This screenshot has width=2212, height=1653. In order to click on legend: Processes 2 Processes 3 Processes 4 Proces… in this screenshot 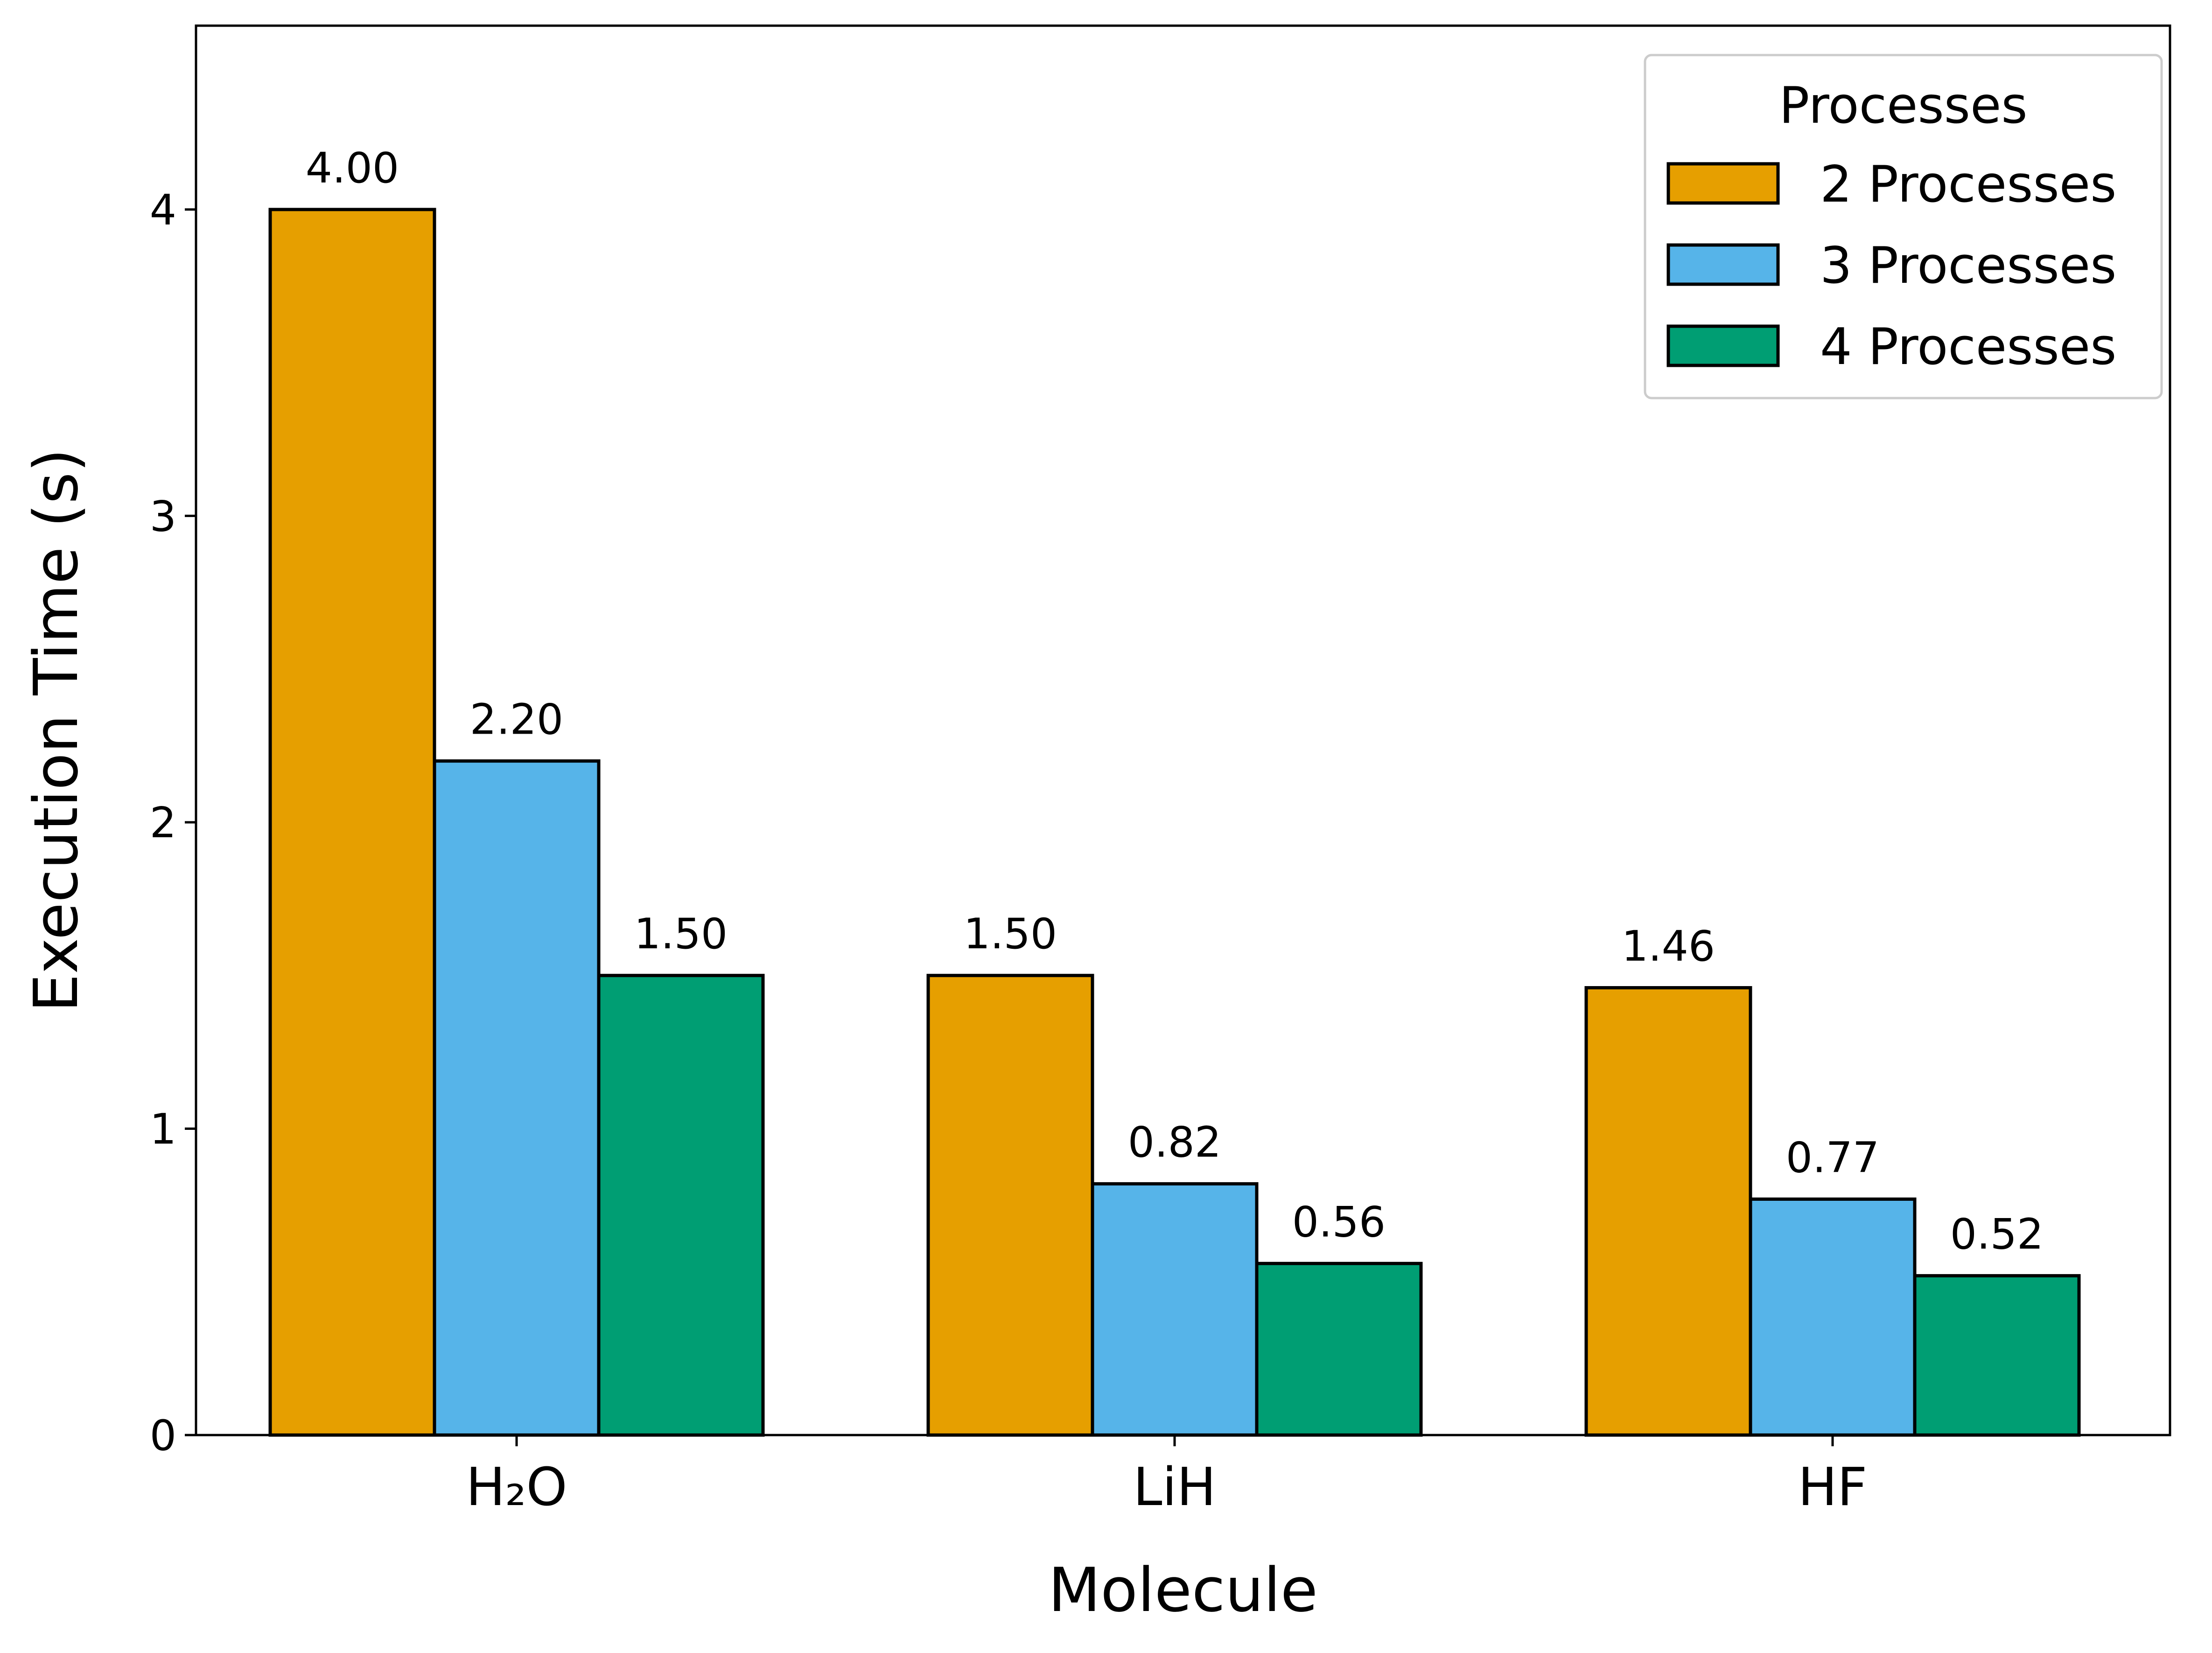, I will do `click(1903, 227)`.